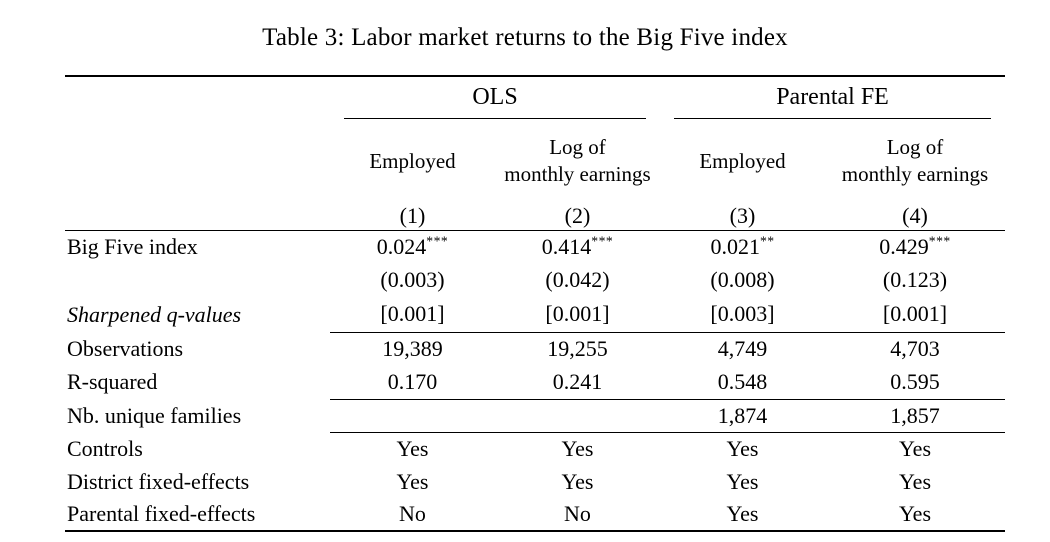  I want to click on column-number-row: (1) (2) (3) (4), so click(535, 216).